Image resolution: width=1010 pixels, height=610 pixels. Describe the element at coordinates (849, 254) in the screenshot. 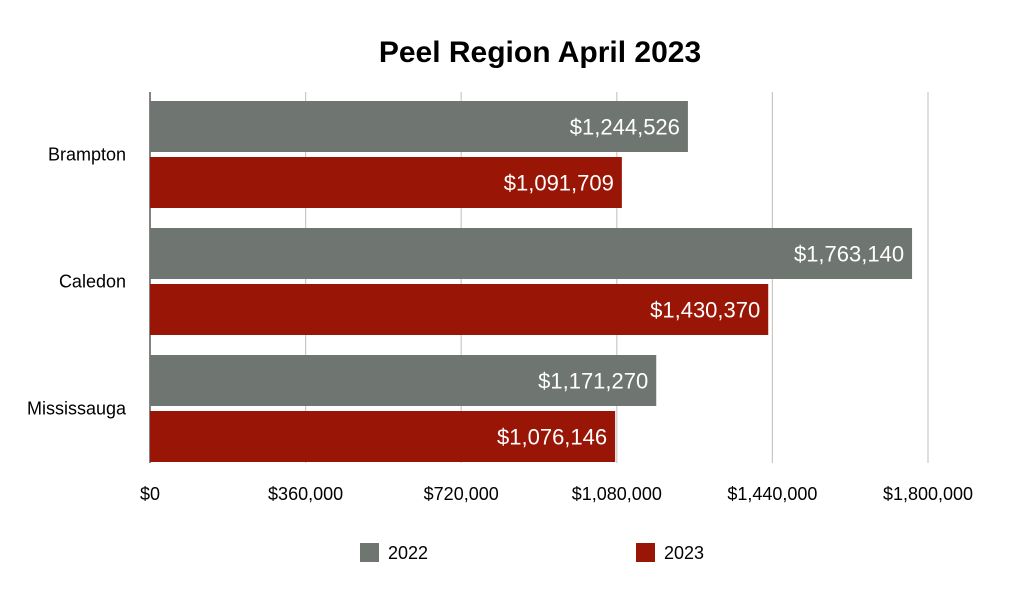

I see `bar-data-label: $1,763,140` at that location.